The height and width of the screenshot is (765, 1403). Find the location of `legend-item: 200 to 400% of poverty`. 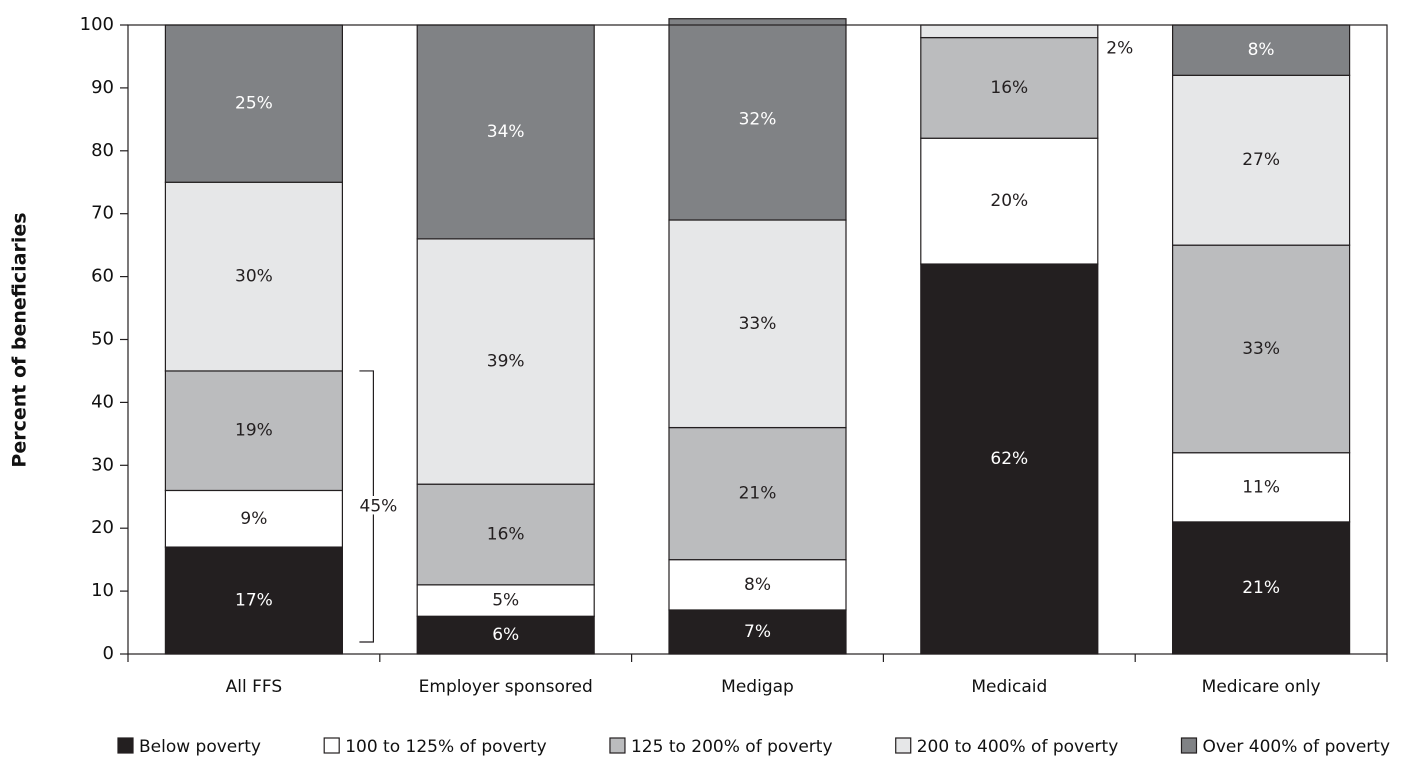

legend-item: 200 to 400% of poverty is located at coordinates (1007, 747).